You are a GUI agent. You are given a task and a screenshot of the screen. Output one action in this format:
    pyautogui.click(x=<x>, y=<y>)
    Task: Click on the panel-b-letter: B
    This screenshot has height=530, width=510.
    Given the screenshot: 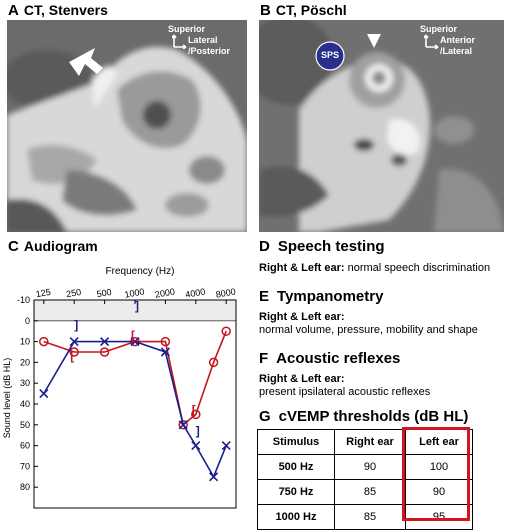 What is the action you would take?
    pyautogui.click(x=265, y=10)
    